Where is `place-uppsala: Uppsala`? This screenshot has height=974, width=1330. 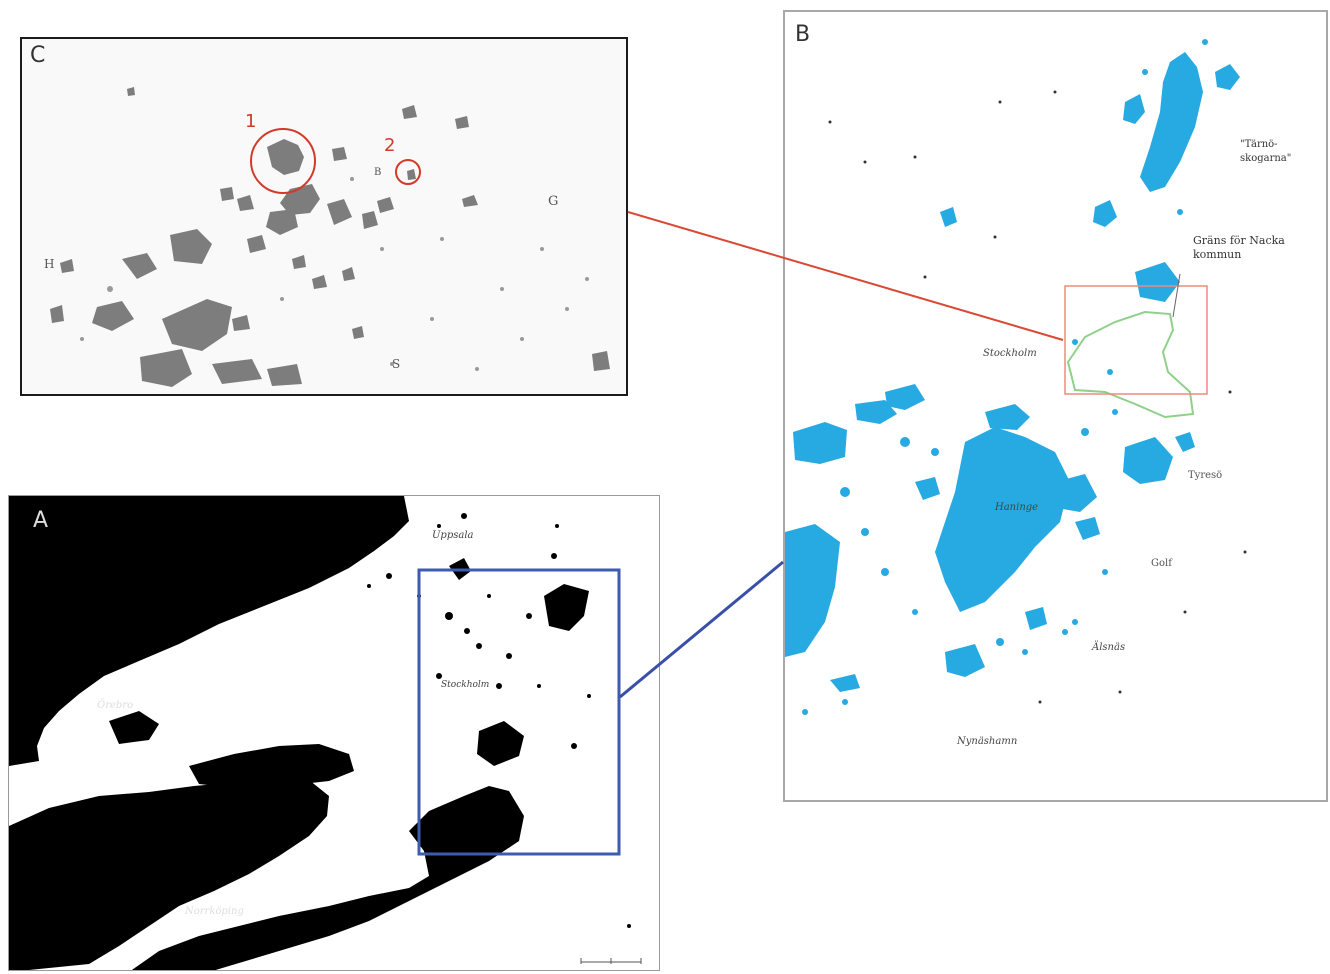
place-uppsala: Uppsala is located at coordinates (453, 535).